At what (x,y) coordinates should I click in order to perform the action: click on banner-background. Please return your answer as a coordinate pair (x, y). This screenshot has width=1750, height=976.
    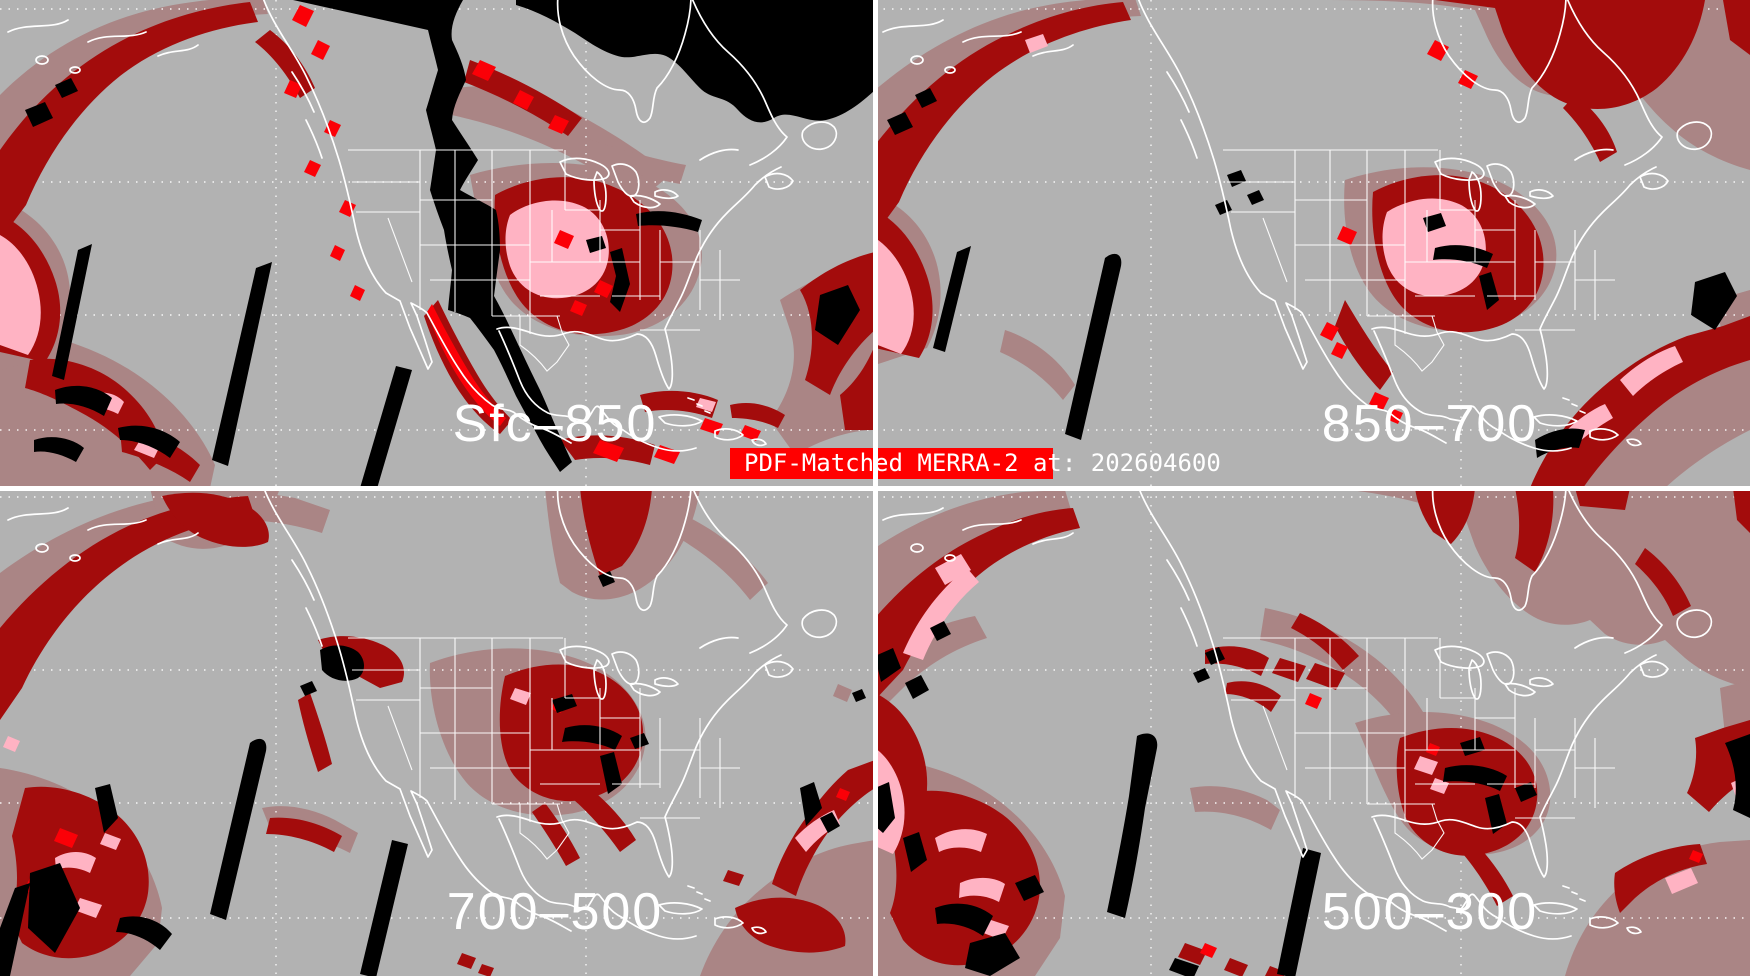
    Looking at the image, I should click on (891, 463).